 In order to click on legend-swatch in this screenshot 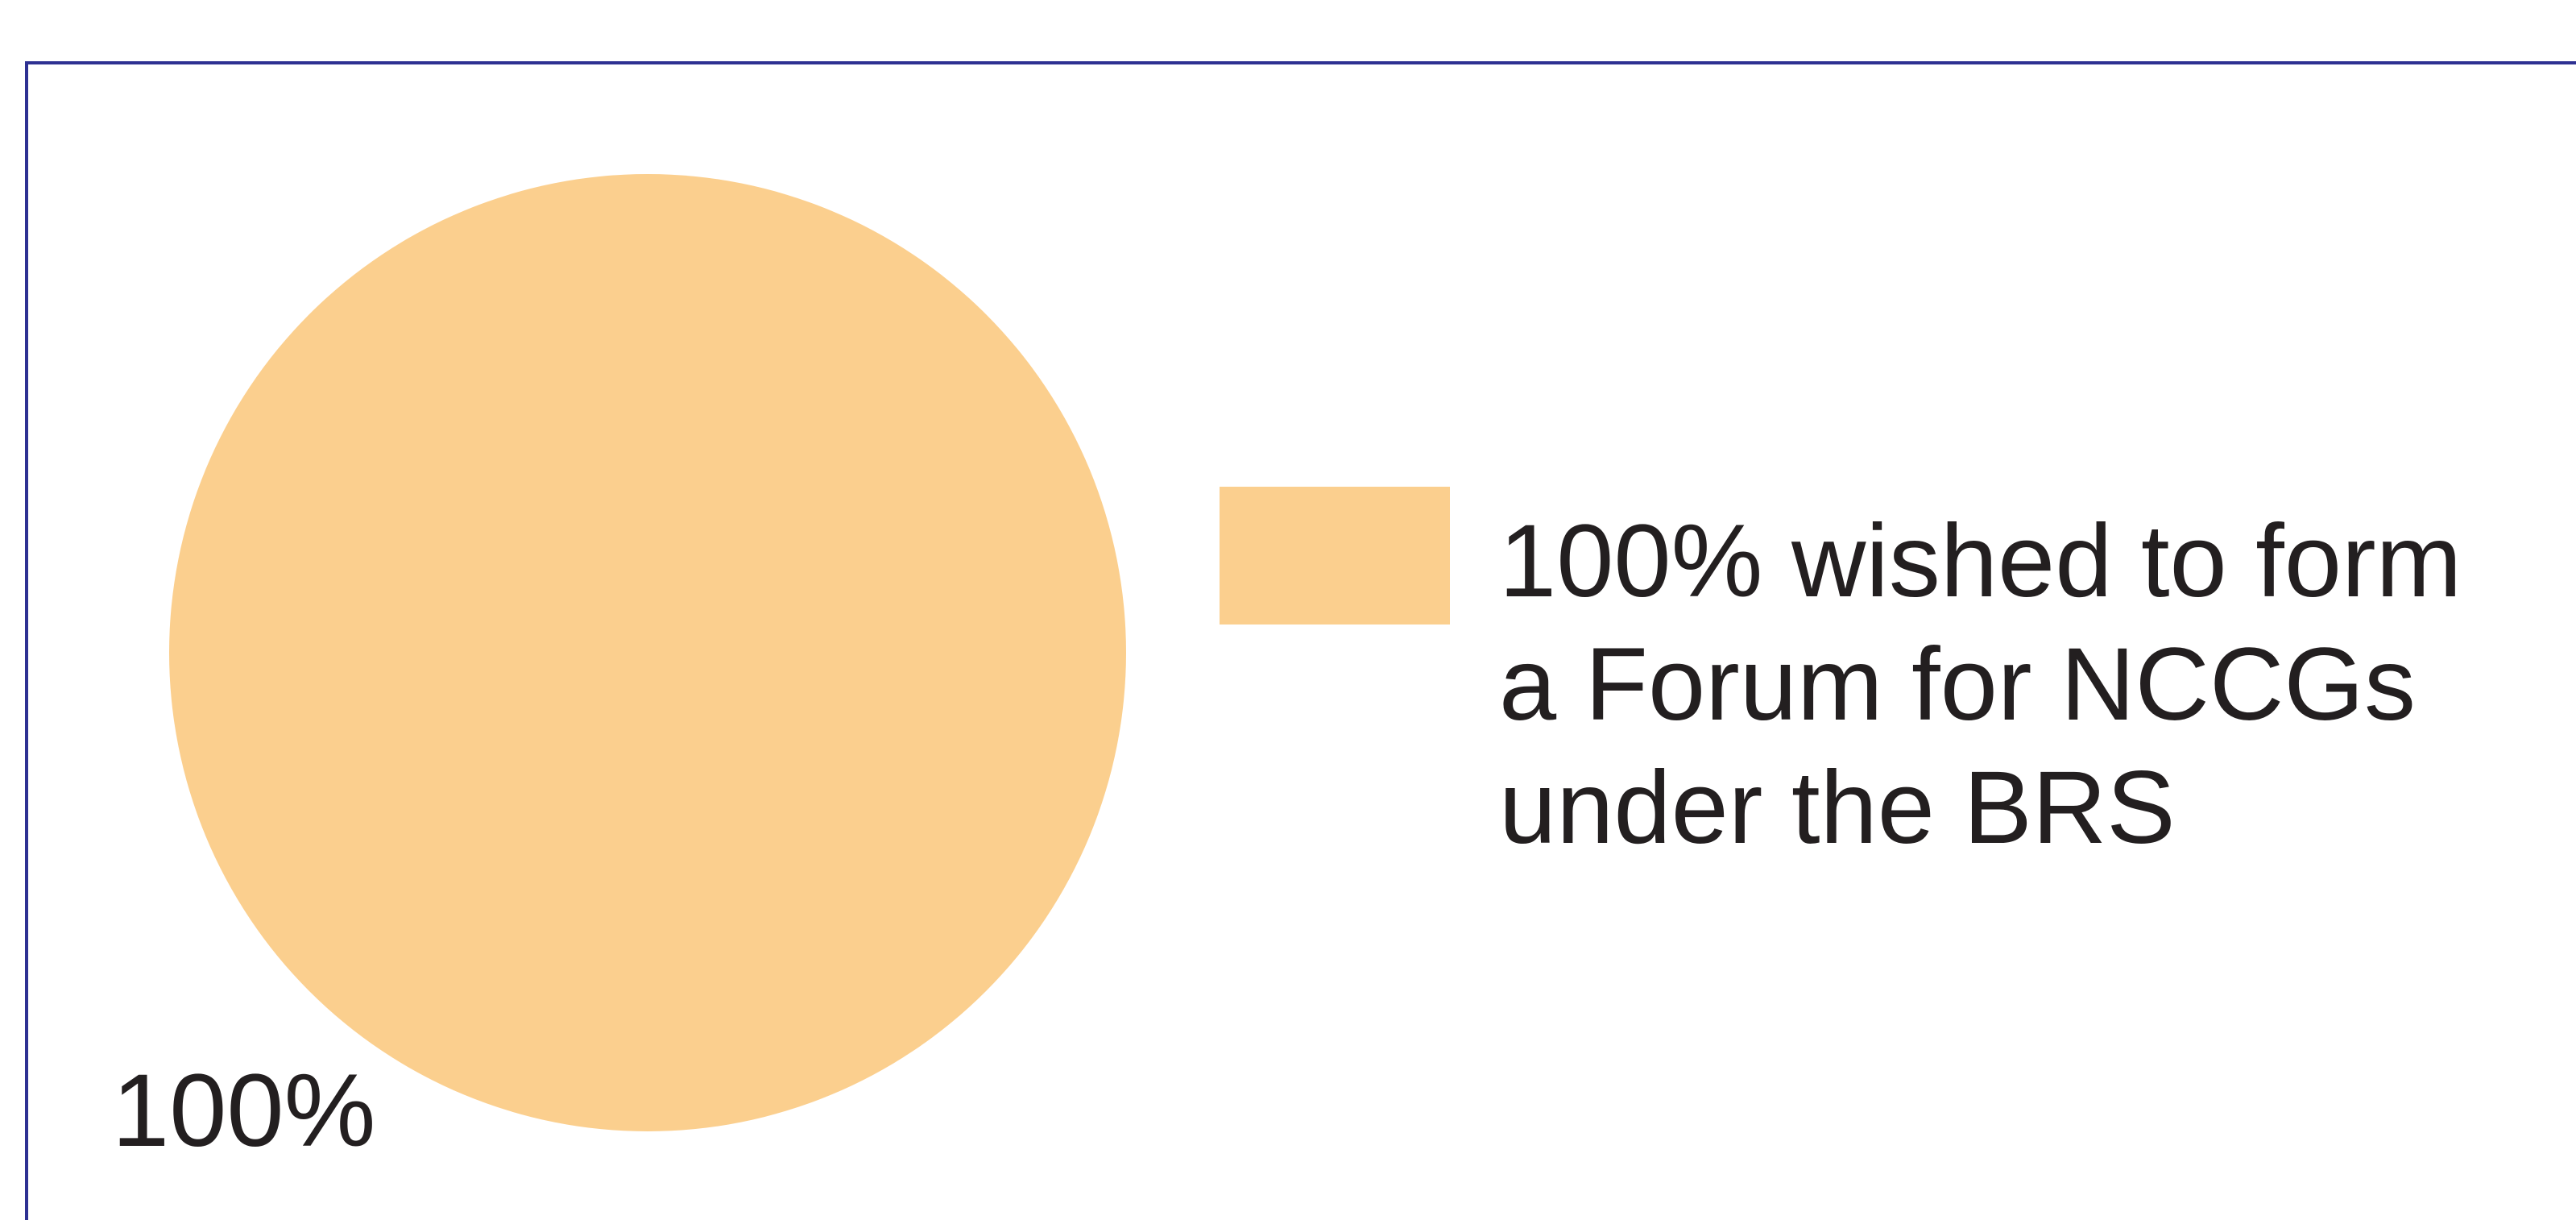, I will do `click(1335, 556)`.